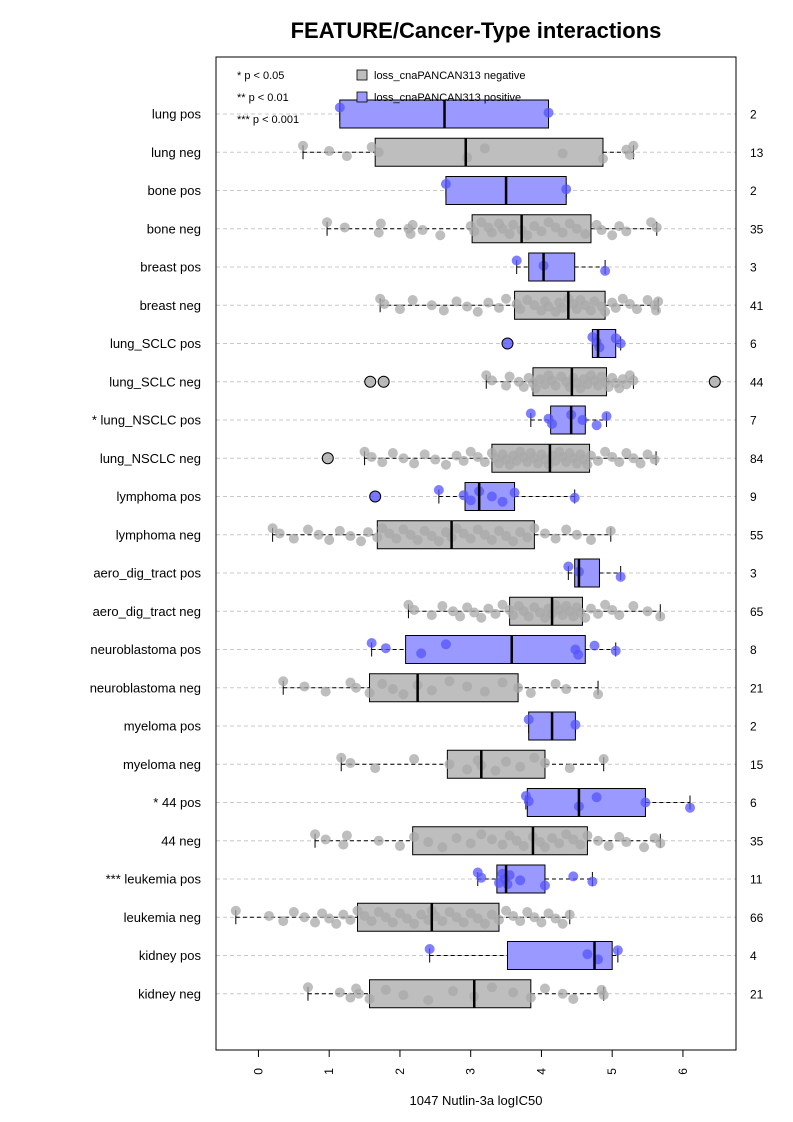 The height and width of the screenshot is (1122, 793). Describe the element at coordinates (552, 267) in the screenshot. I see `box` at that location.